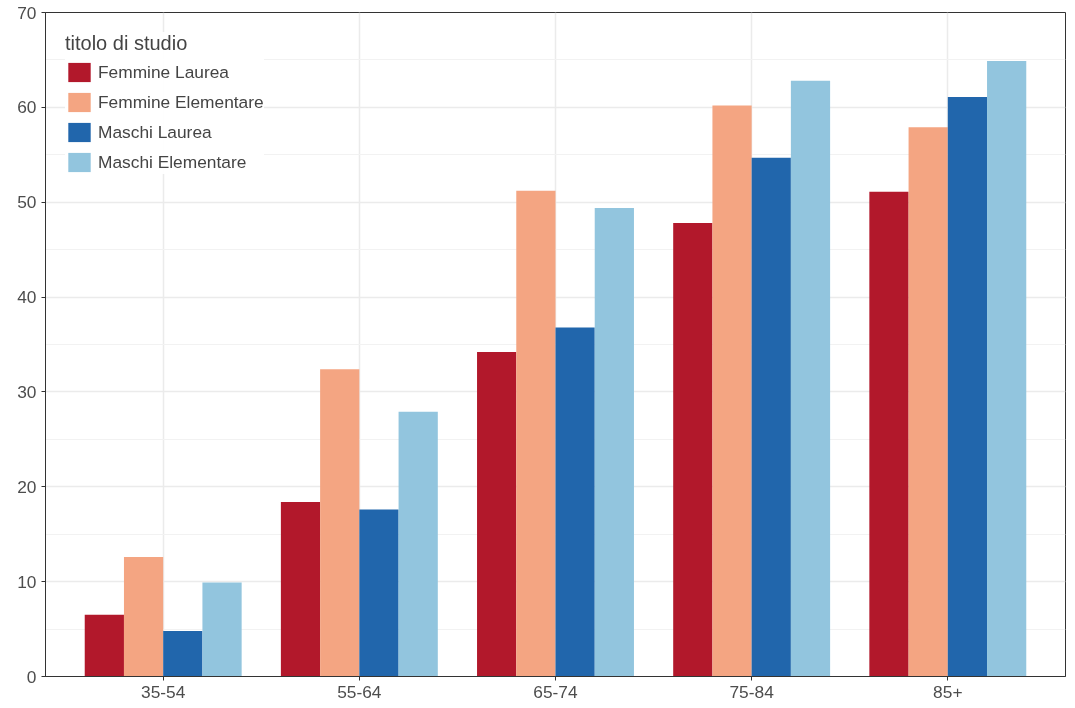 Image resolution: width=1075 pixels, height=708 pixels. Describe the element at coordinates (27, 581) in the screenshot. I see `y-tick-label: 10` at that location.